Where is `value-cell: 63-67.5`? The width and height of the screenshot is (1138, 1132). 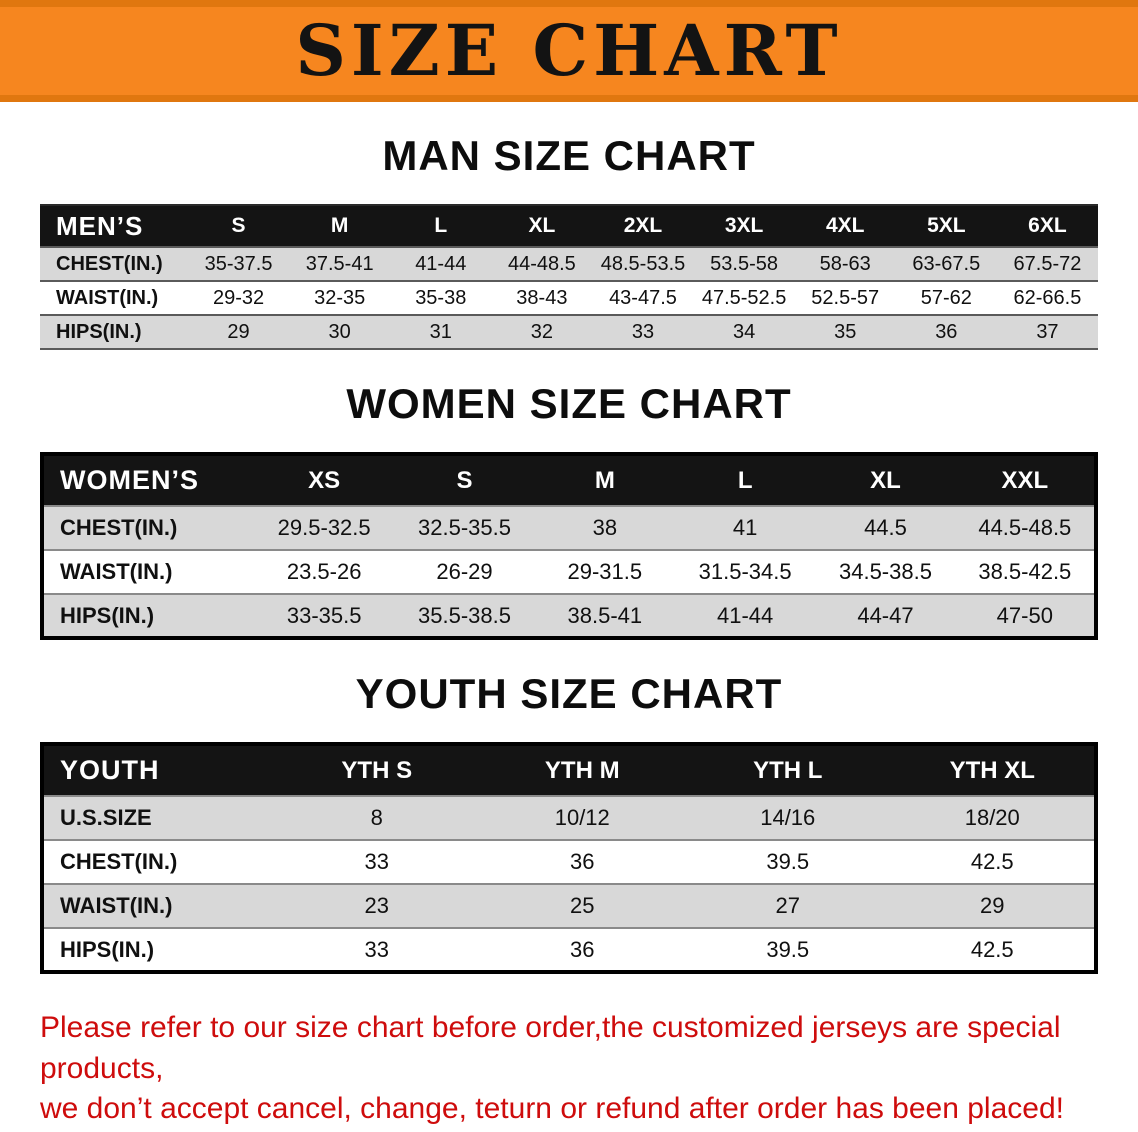
value-cell: 63-67.5 is located at coordinates (946, 263).